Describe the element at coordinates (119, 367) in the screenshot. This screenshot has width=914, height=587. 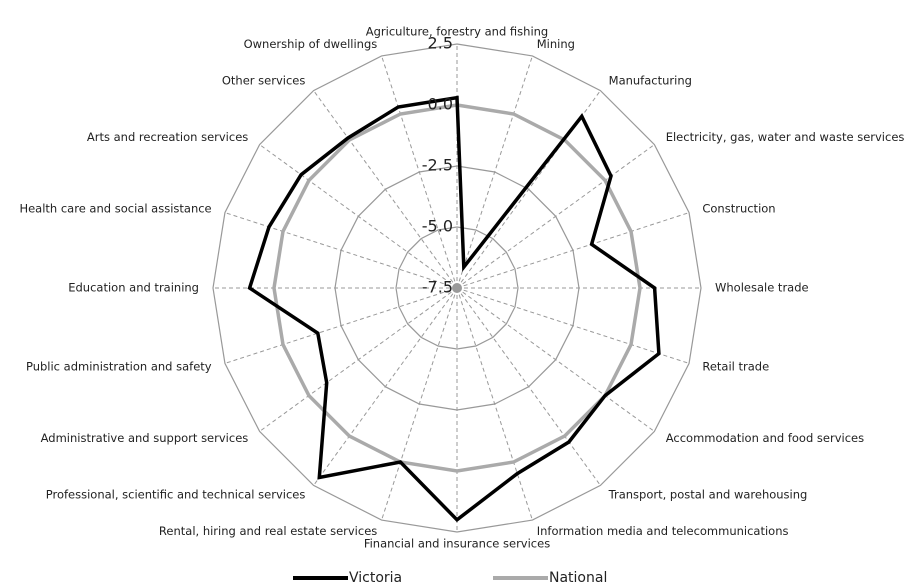
I see `category-label: Public administration and safety` at that location.